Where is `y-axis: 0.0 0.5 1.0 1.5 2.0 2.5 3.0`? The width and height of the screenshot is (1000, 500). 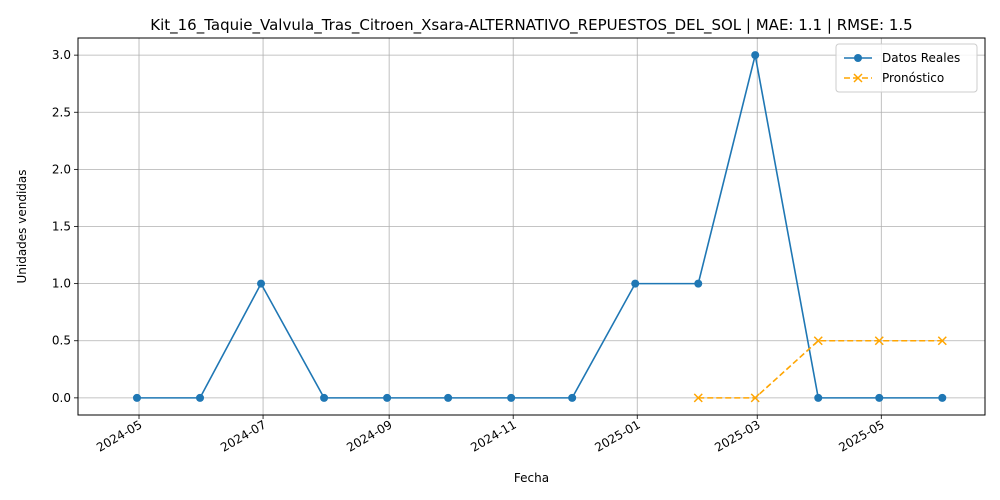
y-axis: 0.0 0.5 1.0 1.5 2.0 2.5 3.0 is located at coordinates (65, 226).